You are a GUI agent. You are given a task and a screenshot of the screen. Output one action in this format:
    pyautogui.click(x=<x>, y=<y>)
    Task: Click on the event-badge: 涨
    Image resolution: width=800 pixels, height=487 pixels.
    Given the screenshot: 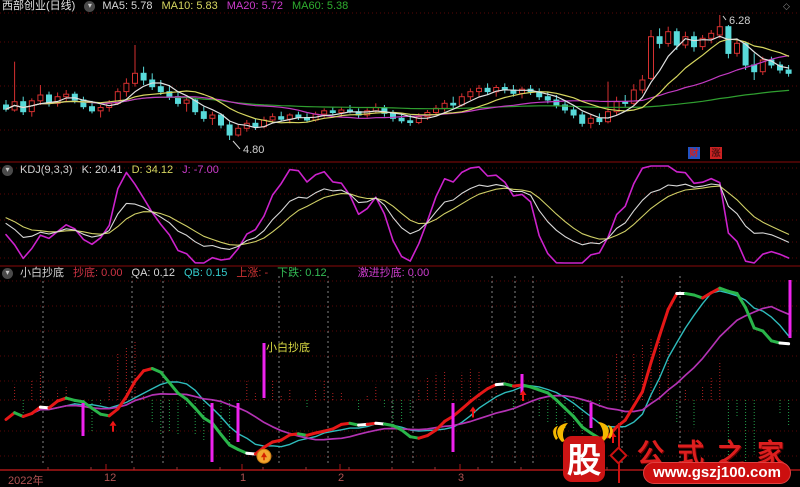 What is the action you would take?
    pyautogui.click(x=716, y=153)
    